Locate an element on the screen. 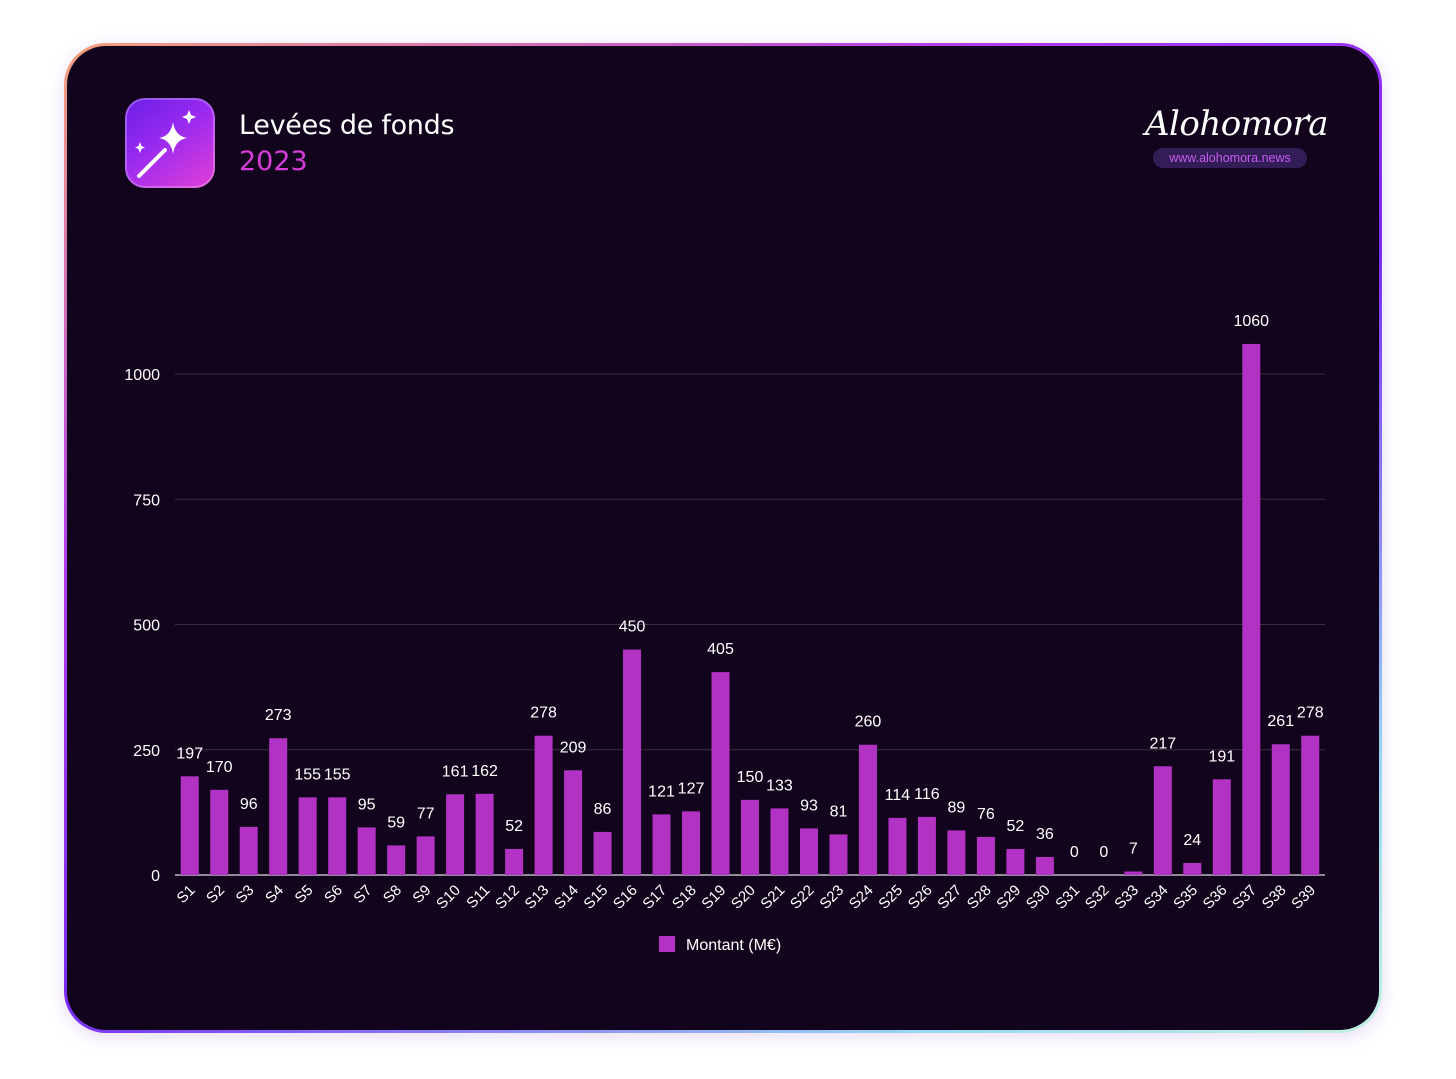  x-tick-label: S27 is located at coordinates (949, 897).